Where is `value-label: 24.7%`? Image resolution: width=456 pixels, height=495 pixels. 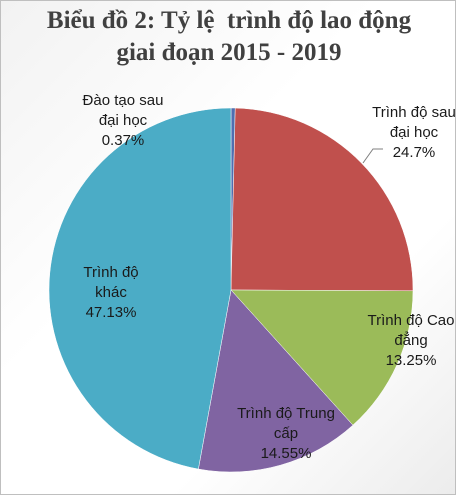 value-label: 24.7% is located at coordinates (414, 152).